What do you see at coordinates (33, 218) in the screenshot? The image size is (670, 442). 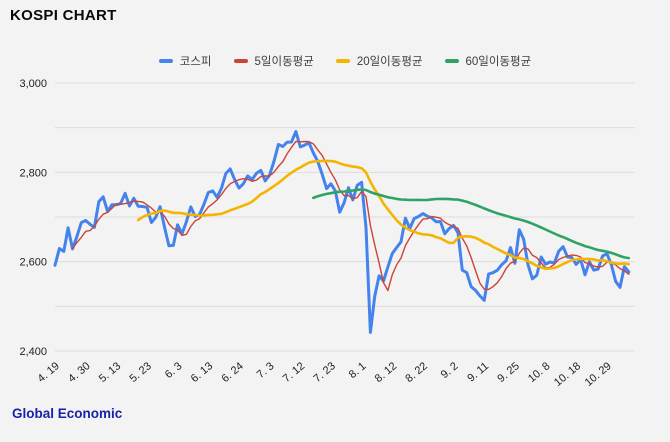 I see `y-axis-labels: 2,400 2,600 2,800 3,000` at bounding box center [33, 218].